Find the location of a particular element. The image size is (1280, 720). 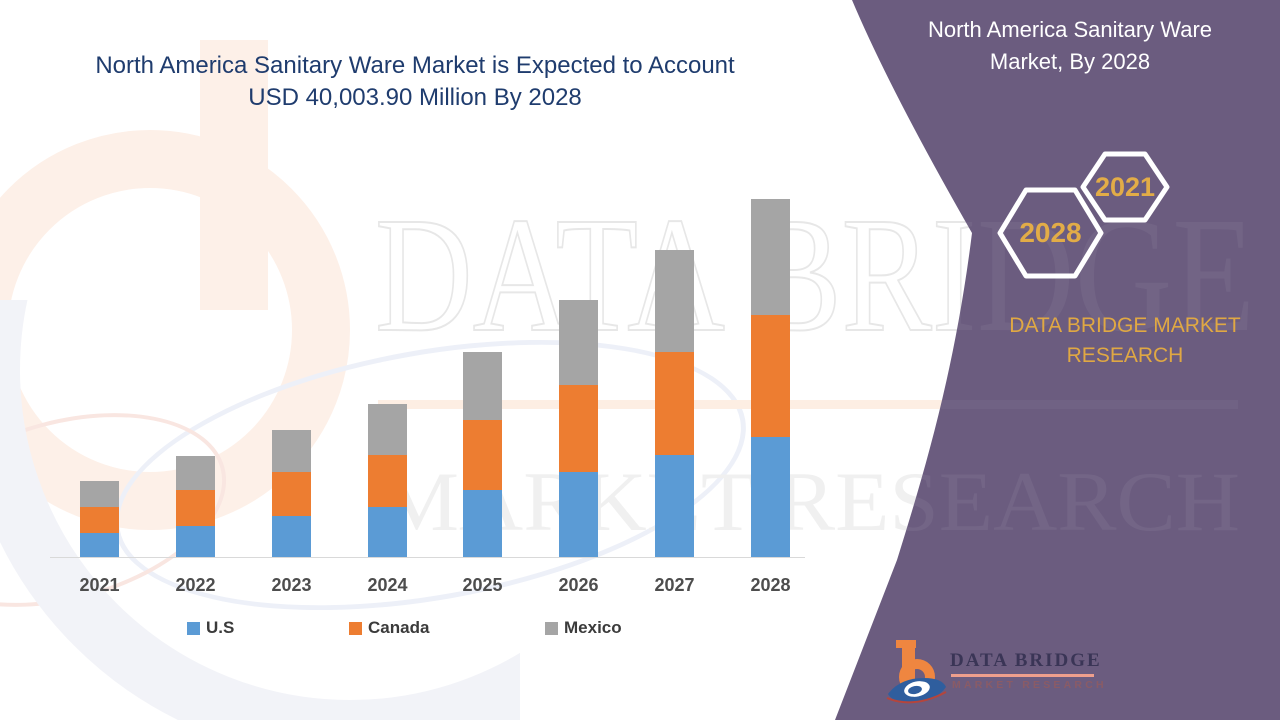

hexagon-badges is located at coordinates (1083, 215).